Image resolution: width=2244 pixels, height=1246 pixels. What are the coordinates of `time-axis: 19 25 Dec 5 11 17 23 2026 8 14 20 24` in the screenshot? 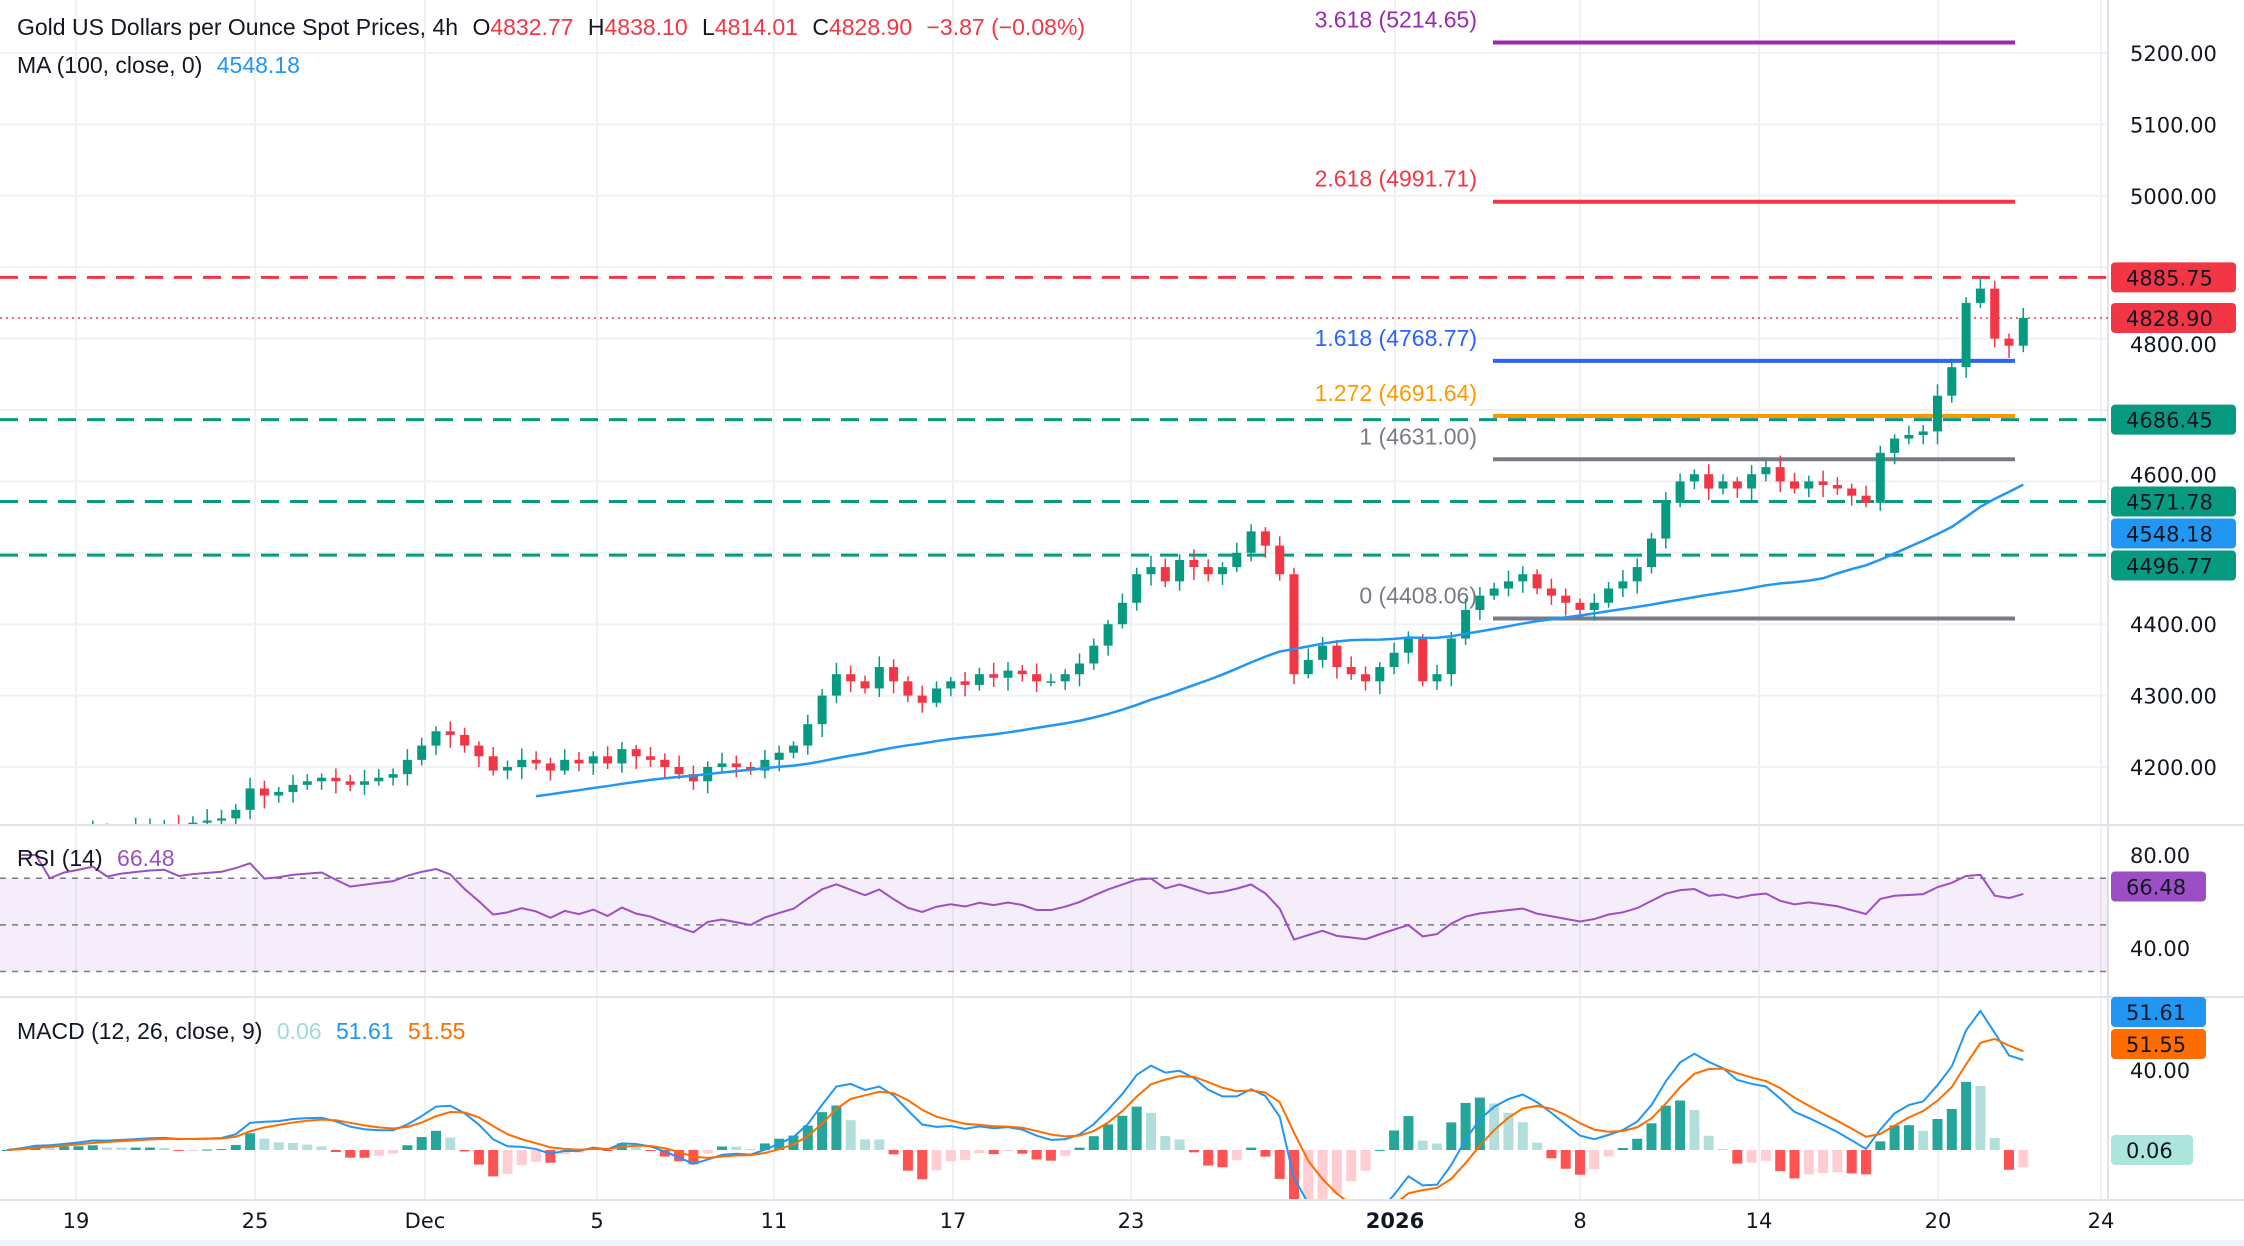 It's located at (1089, 1221).